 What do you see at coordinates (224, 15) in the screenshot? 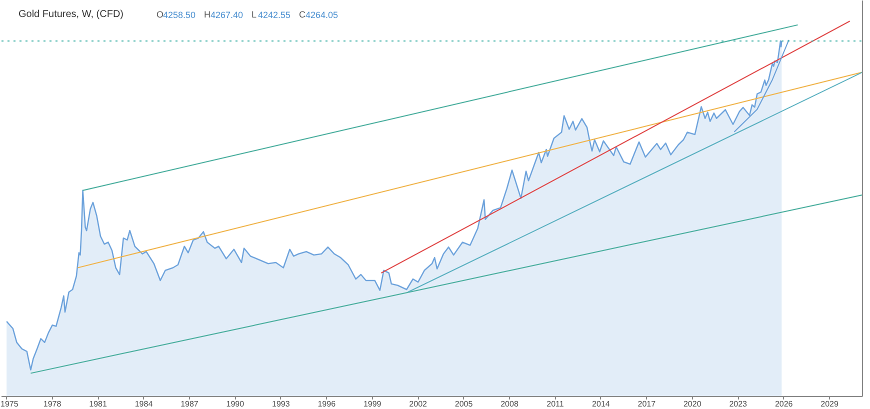
I see `text: H4267.40` at bounding box center [224, 15].